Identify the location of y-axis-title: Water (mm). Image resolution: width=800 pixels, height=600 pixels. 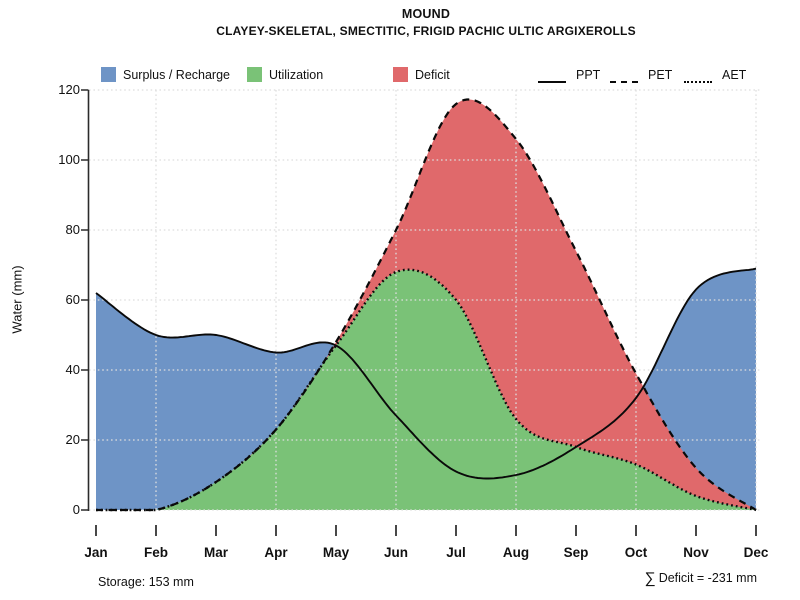
(17, 299).